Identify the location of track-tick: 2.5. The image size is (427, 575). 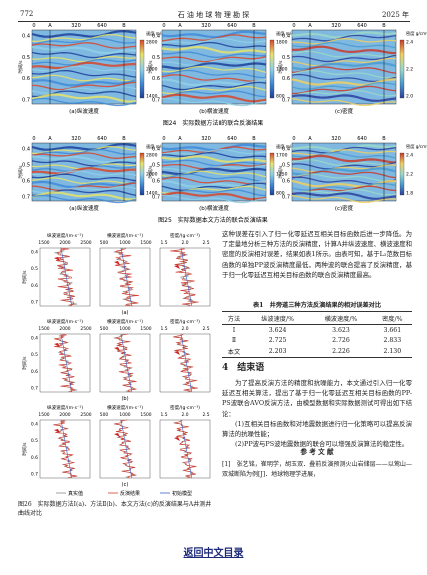
(206, 415).